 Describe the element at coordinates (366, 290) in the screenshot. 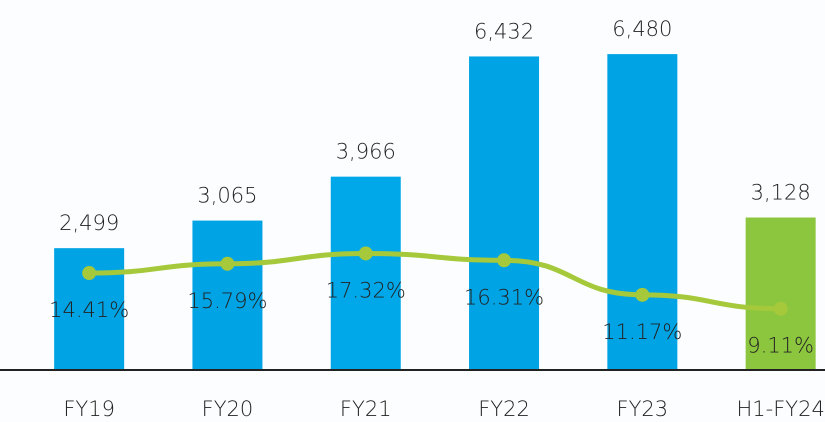

I see `line-value-label: 17.32%` at that location.